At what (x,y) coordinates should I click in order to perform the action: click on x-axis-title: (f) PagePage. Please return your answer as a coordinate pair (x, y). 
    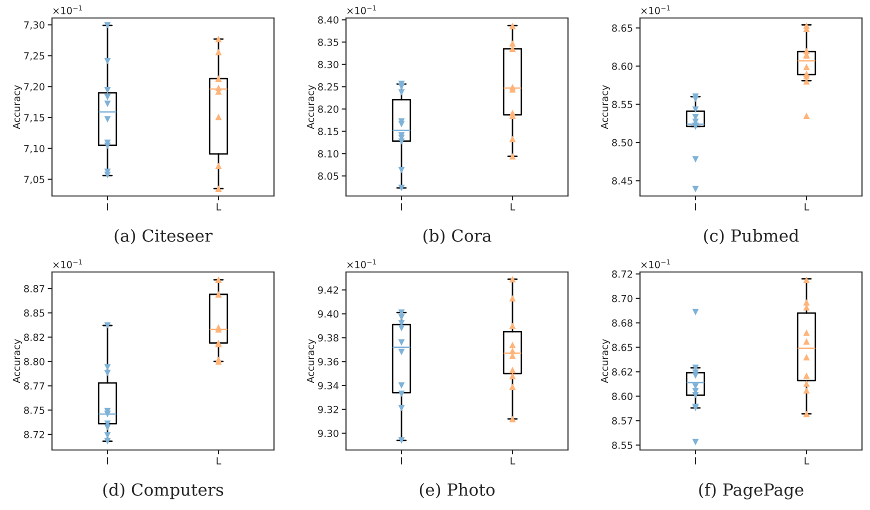
    Looking at the image, I should click on (751, 491).